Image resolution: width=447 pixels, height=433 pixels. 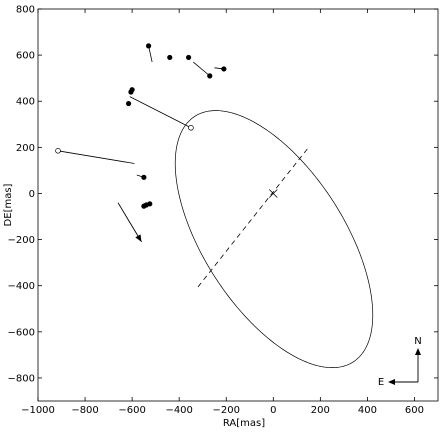 I want to click on compass-east-arrowhead, so click(x=391, y=382).